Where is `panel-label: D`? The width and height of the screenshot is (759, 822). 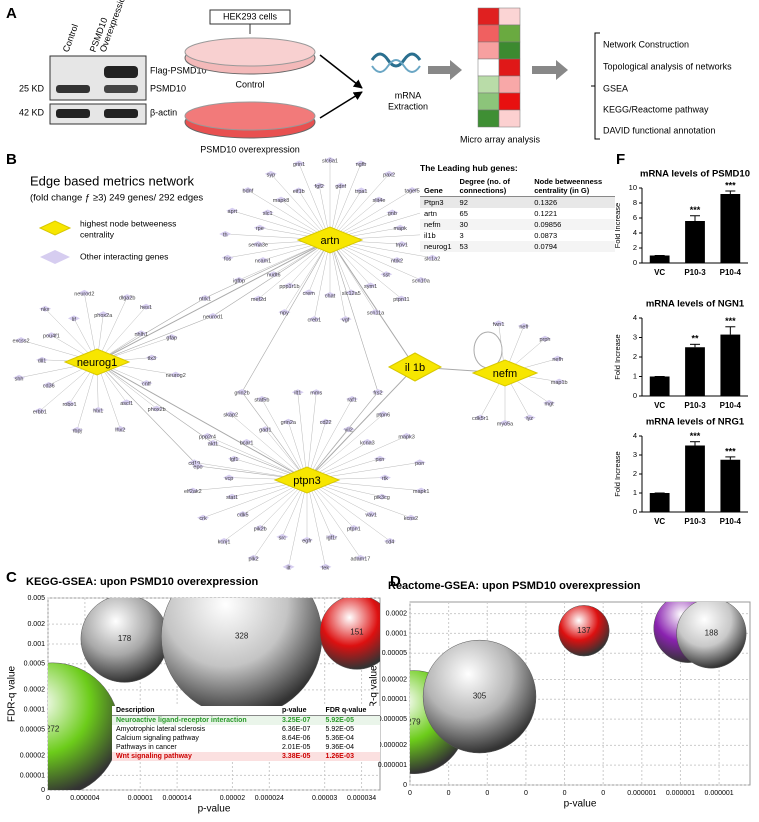 panel-label: D is located at coordinates (395, 581).